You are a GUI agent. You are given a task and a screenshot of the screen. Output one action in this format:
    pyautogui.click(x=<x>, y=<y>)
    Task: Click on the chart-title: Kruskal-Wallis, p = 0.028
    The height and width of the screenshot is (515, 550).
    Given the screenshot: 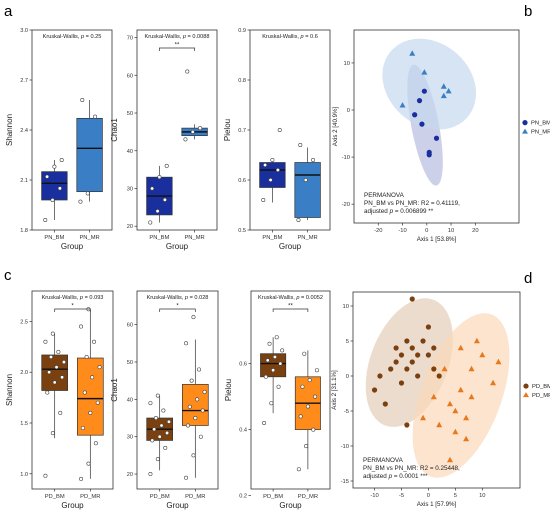 What is the action you would take?
    pyautogui.click(x=178, y=298)
    